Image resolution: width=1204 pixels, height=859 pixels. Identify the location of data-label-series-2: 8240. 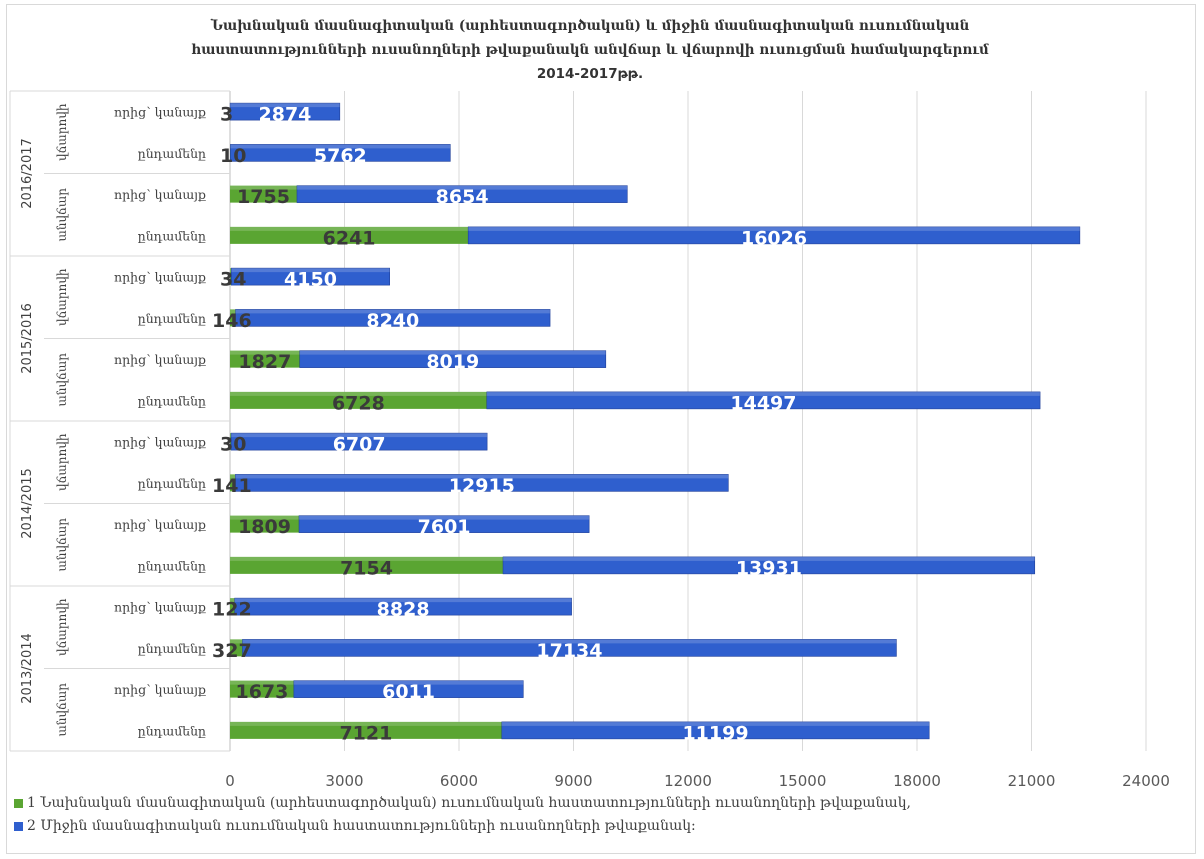
(392, 321).